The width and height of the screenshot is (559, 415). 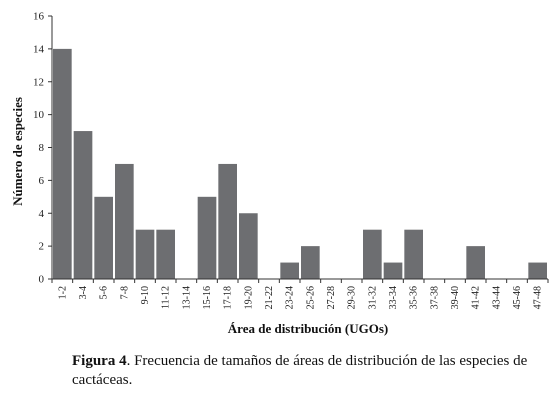 I want to click on x-tick-label: 13-14, so click(x=186, y=297).